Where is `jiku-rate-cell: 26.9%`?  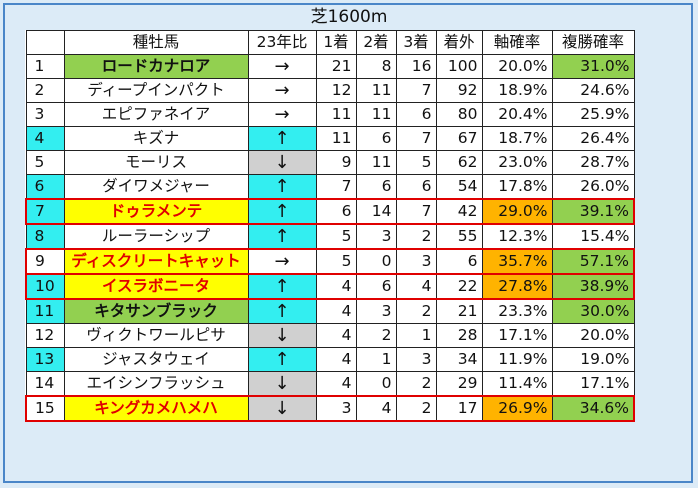 jiku-rate-cell: 26.9% is located at coordinates (517, 408).